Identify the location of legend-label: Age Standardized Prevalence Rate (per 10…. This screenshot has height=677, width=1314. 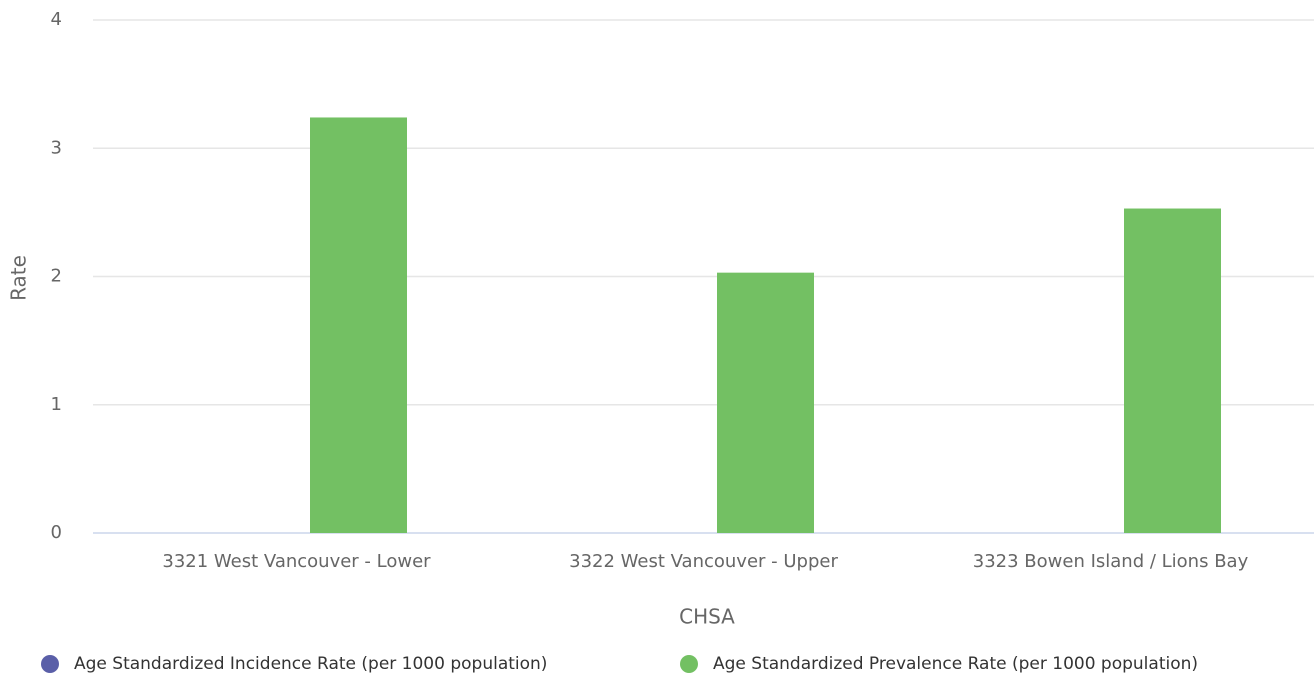
(955, 664).